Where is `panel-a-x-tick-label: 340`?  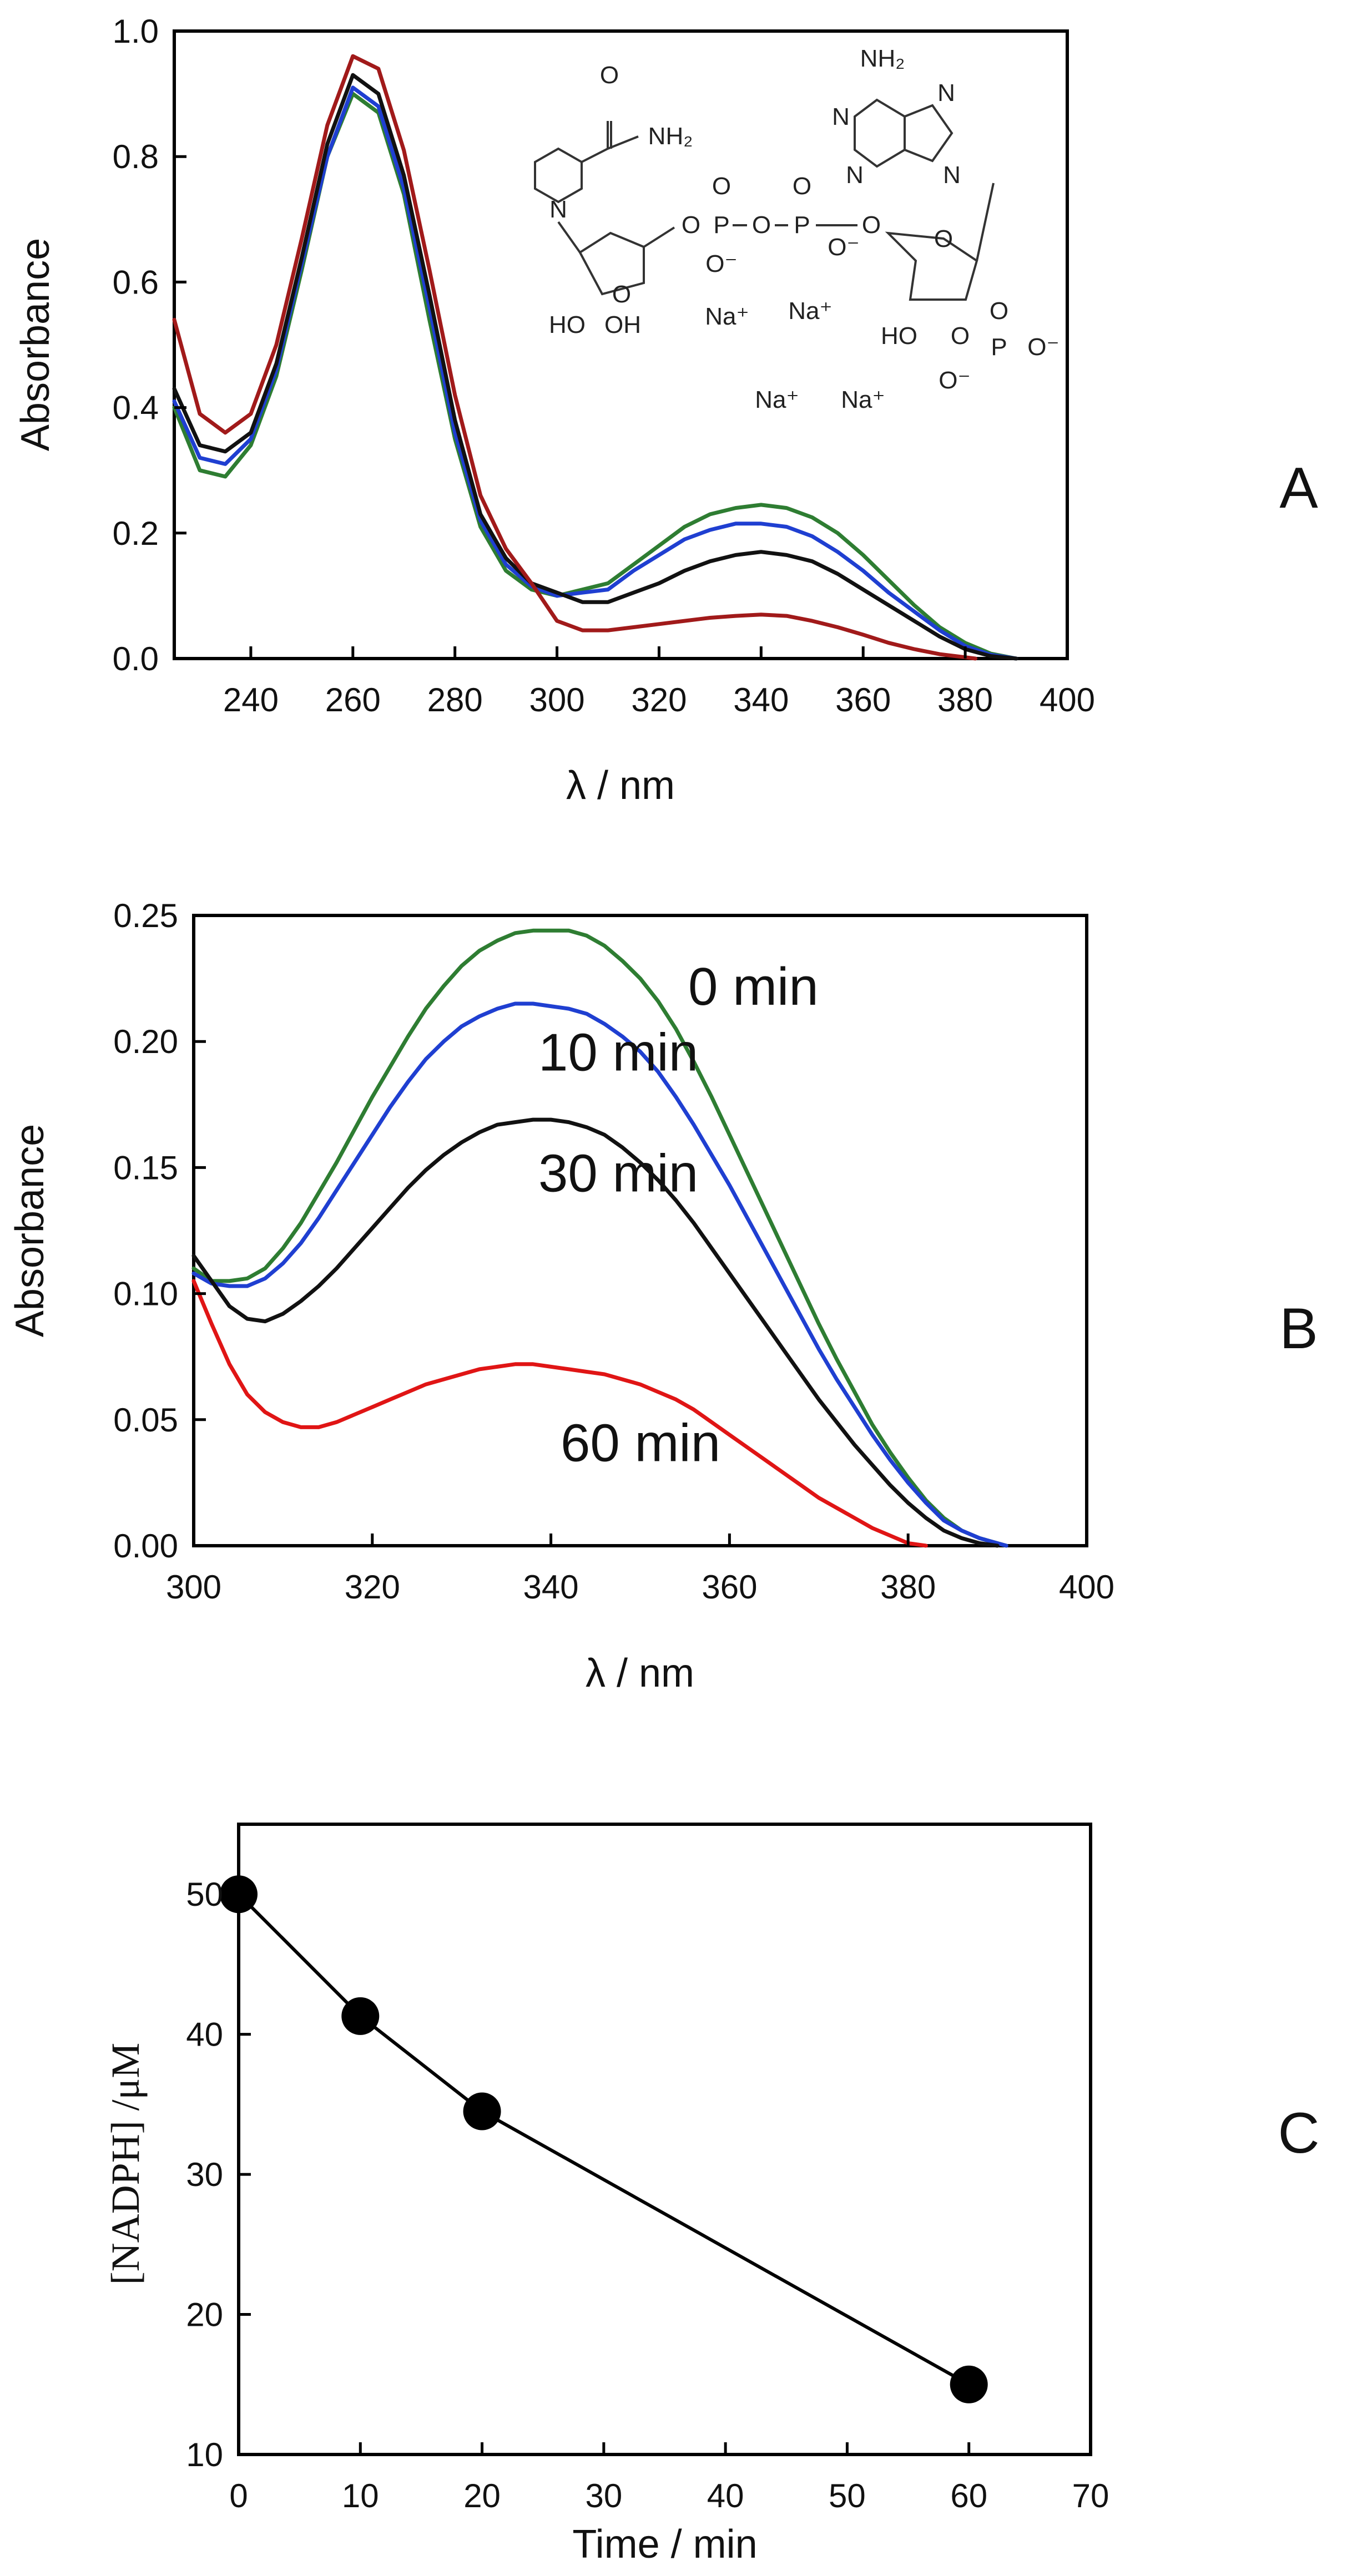
panel-a-x-tick-label: 340 is located at coordinates (761, 699).